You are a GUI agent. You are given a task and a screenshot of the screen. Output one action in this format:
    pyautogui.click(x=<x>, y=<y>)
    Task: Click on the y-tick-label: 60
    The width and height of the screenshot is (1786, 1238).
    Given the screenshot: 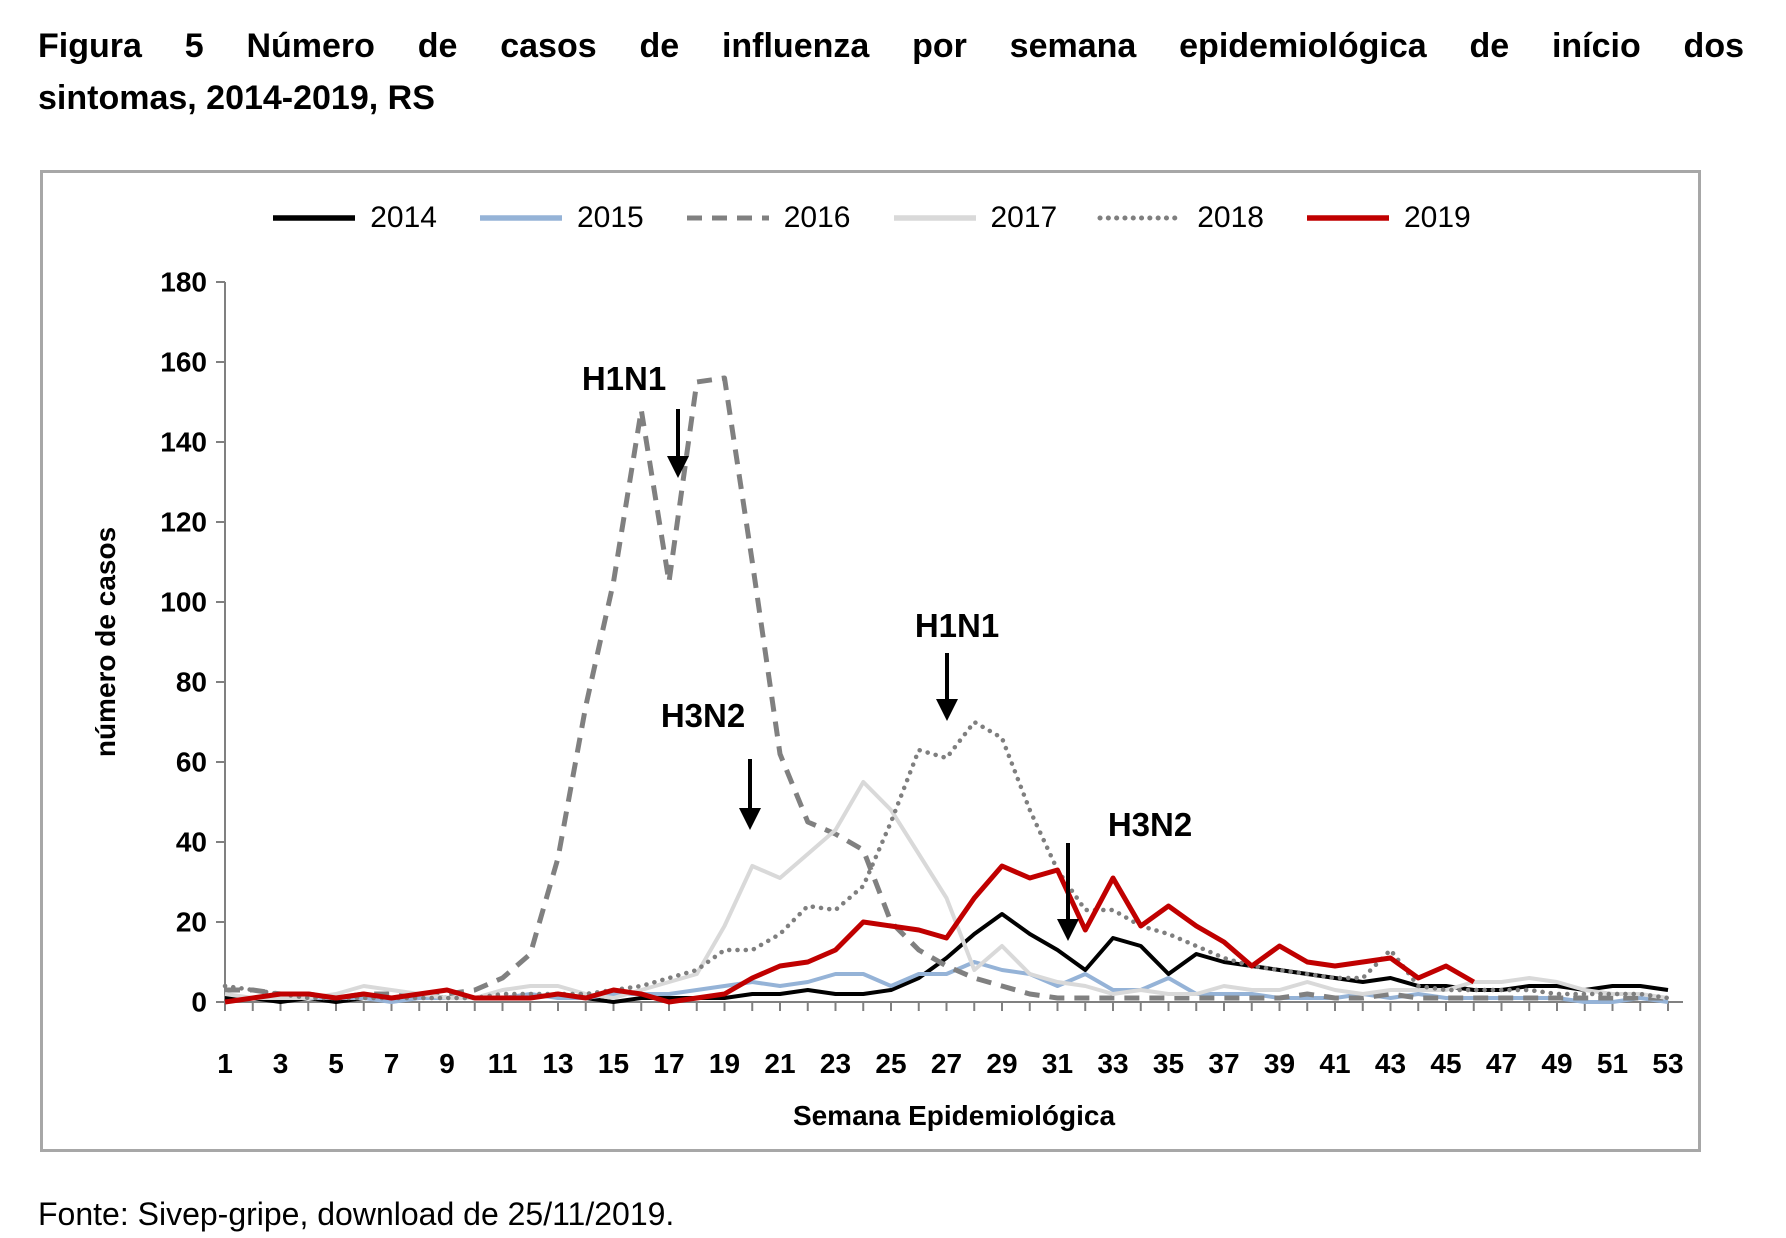 What is the action you would take?
    pyautogui.click(x=191, y=762)
    